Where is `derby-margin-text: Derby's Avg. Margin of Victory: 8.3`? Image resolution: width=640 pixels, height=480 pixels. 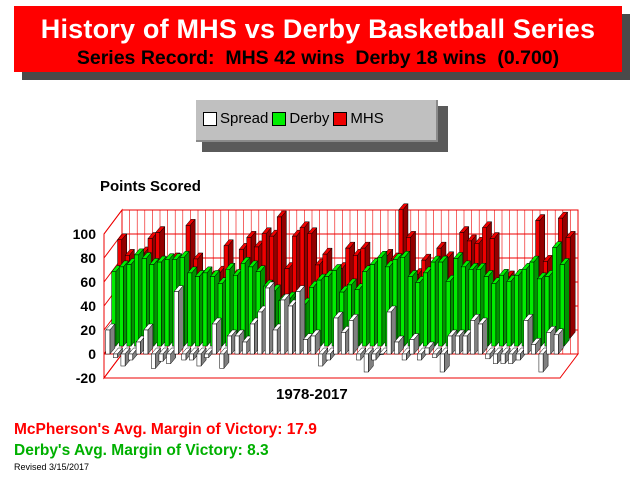 derby-margin-text: Derby's Avg. Margin of Victory: 8.3 is located at coordinates (141, 450).